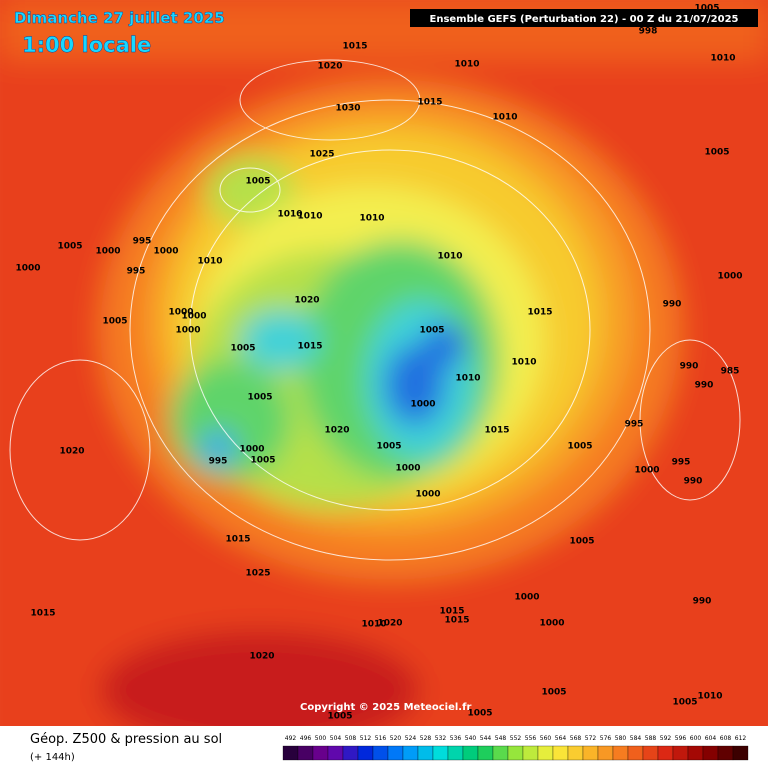 This screenshot has width=768, height=768. Describe the element at coordinates (86, 45) in the screenshot. I see `local-time: 1:00 locale` at that location.